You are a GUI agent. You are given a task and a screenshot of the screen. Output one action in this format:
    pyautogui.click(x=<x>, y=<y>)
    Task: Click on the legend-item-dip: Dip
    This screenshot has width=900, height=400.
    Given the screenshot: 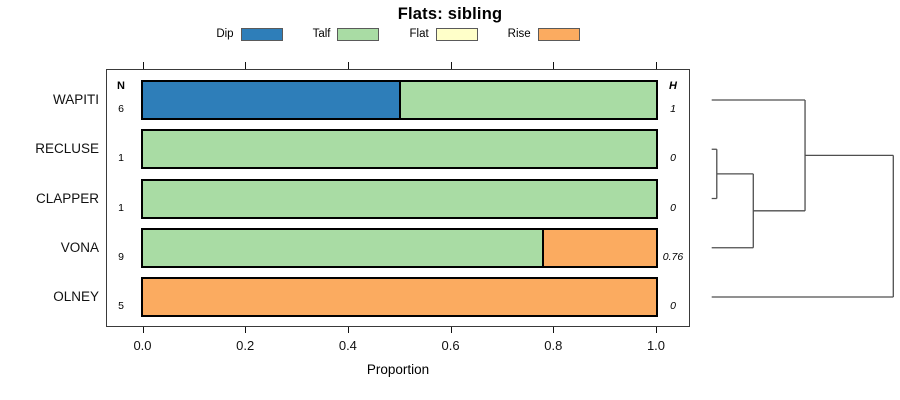 What is the action you would take?
    pyautogui.click(x=249, y=34)
    